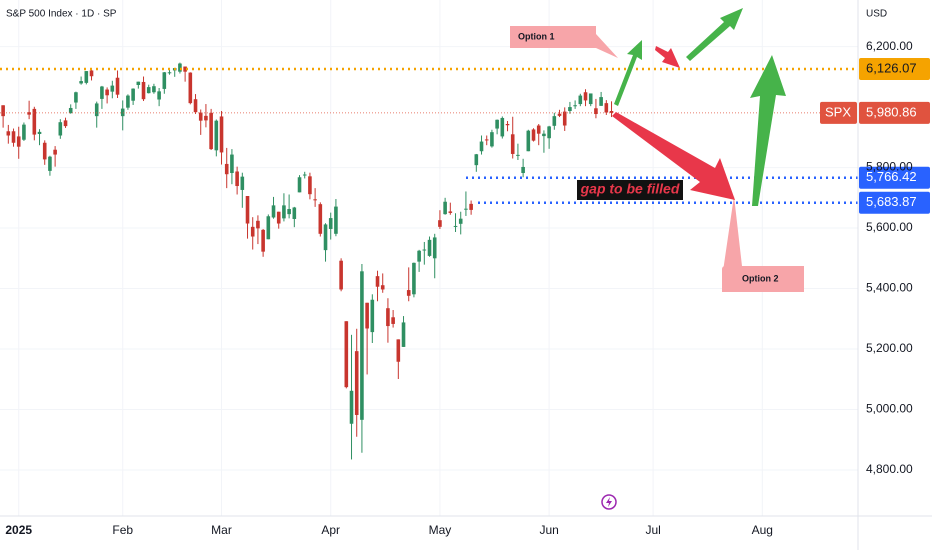 This screenshot has height=550, width=932. What do you see at coordinates (630, 190) in the screenshot?
I see `gap-label-box` at bounding box center [630, 190].